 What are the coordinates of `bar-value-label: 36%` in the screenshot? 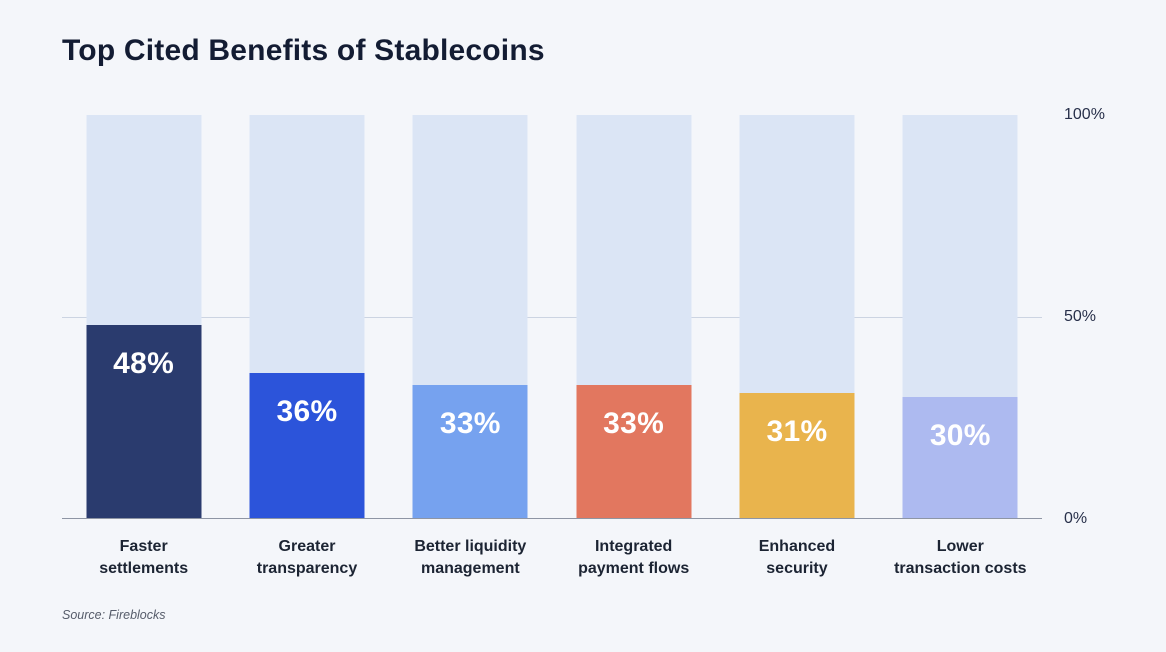 It's located at (307, 411).